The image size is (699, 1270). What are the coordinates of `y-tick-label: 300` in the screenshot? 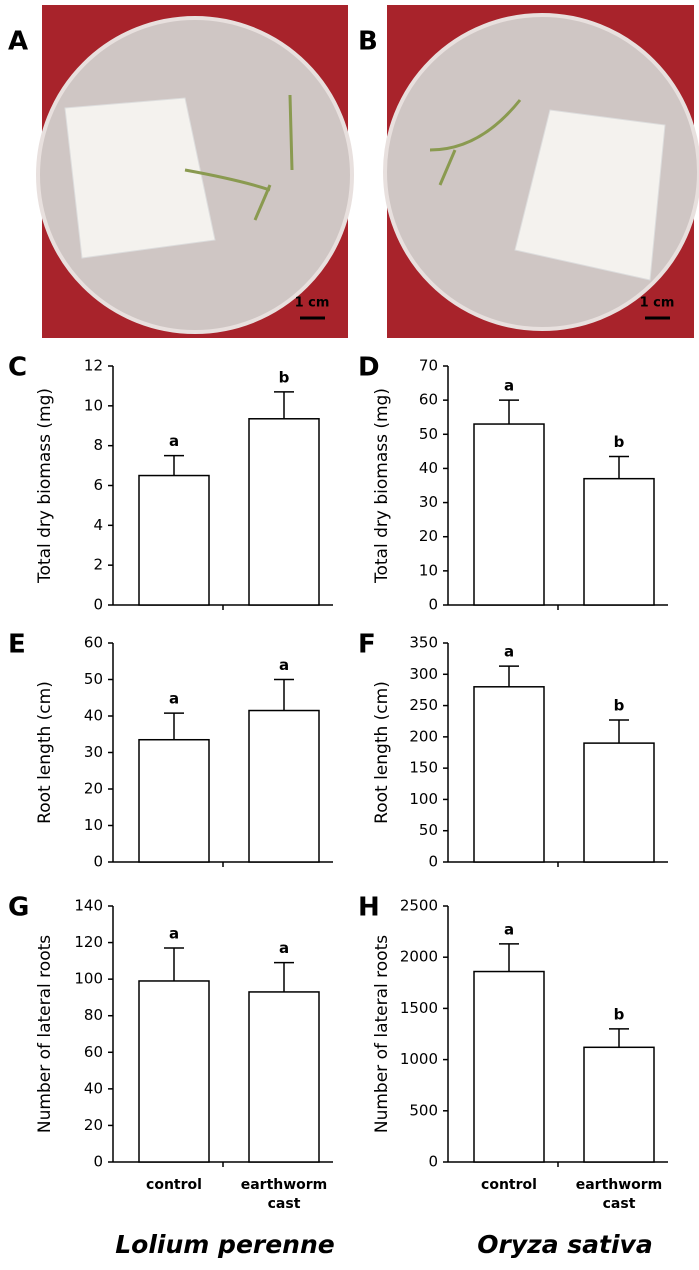 It's located at (423, 674).